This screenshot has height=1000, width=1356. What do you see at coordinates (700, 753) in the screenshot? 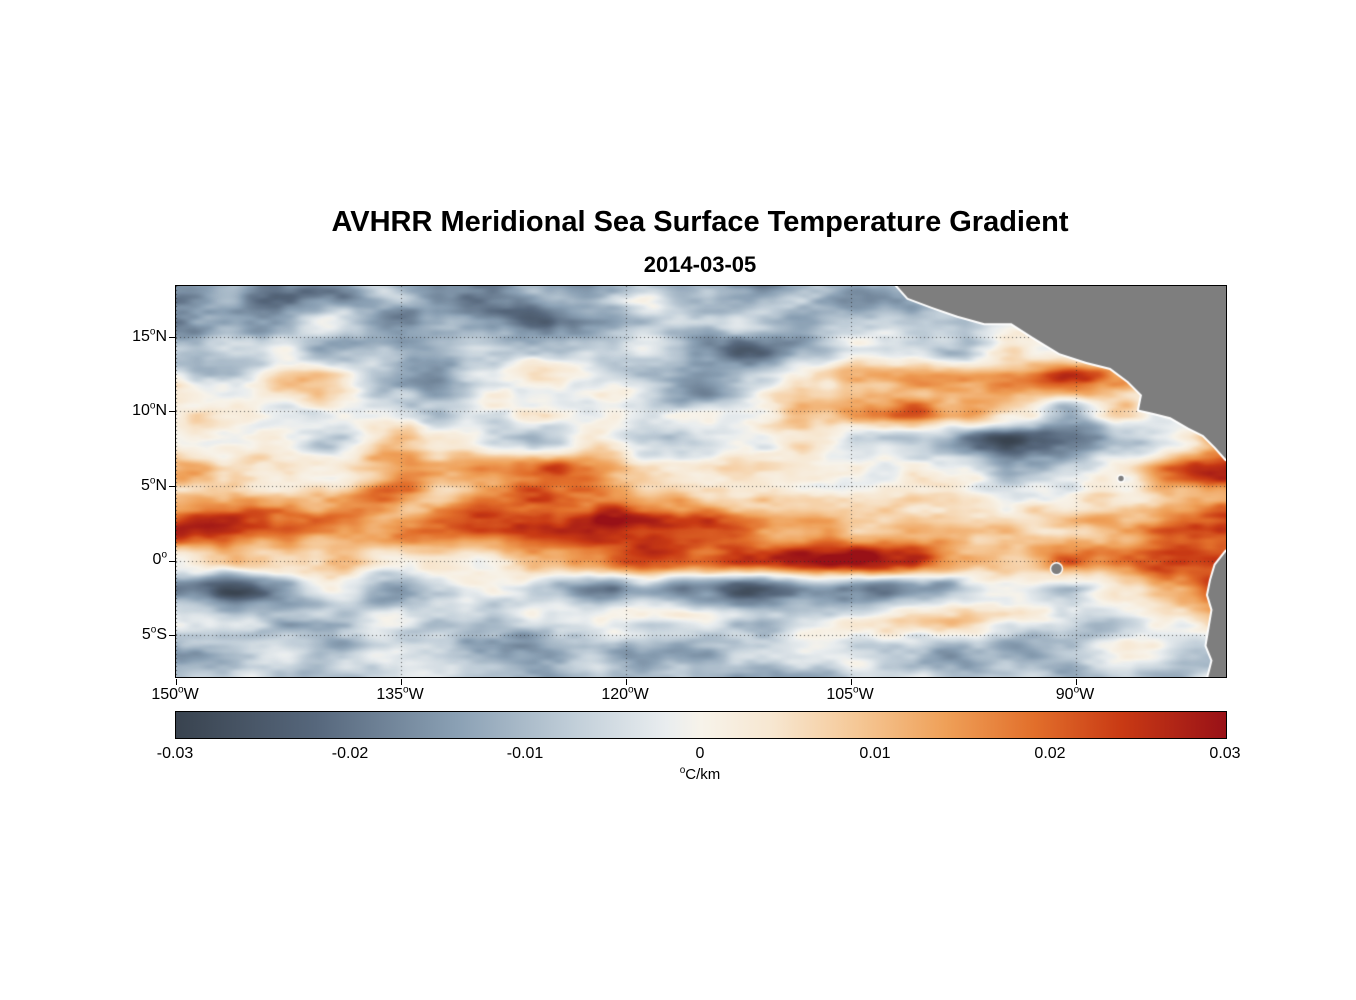
I see `colorbar-tick-label: 0` at bounding box center [700, 753].